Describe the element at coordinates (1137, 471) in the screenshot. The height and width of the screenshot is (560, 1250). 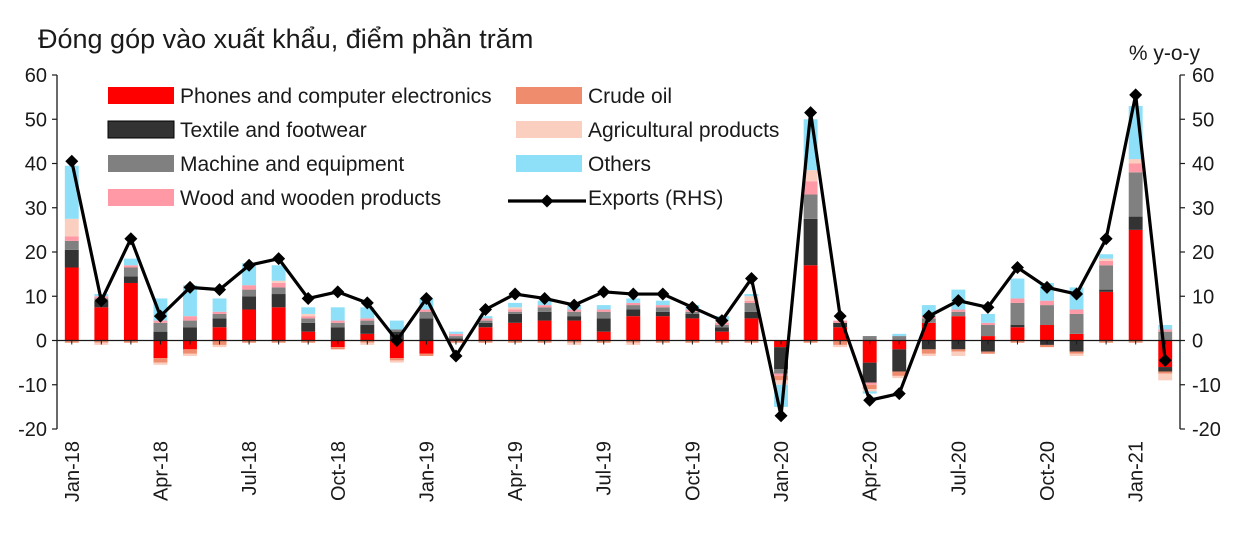
I see `x-tick-label: Jan-21` at that location.